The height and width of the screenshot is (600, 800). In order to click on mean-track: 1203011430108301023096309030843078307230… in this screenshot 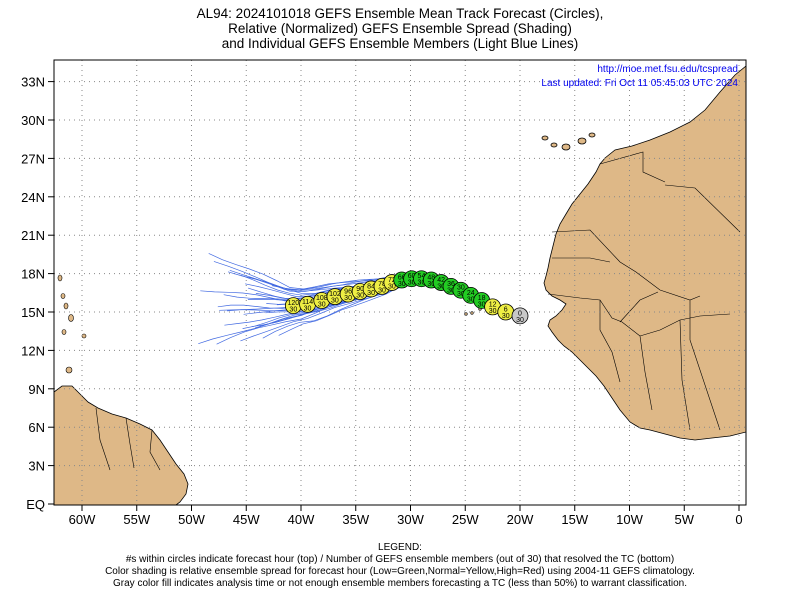, I will do `click(406, 297)`.